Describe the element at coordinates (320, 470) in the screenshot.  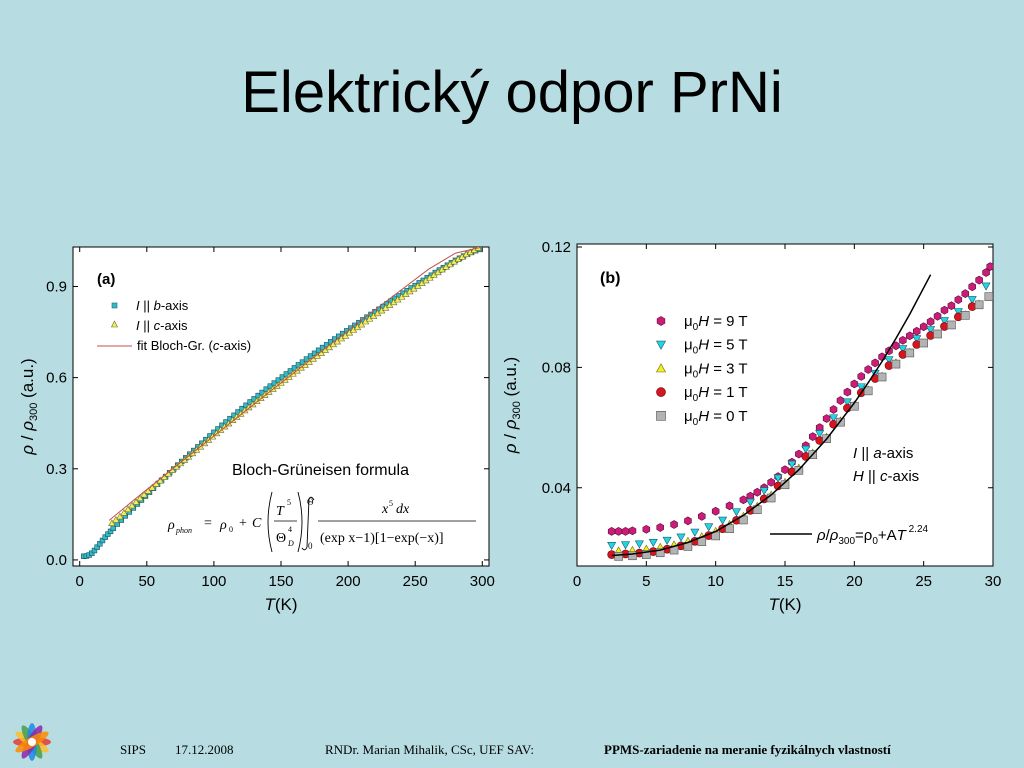
I see `a-annotation: Bloch-Grüneisen formula` at that location.